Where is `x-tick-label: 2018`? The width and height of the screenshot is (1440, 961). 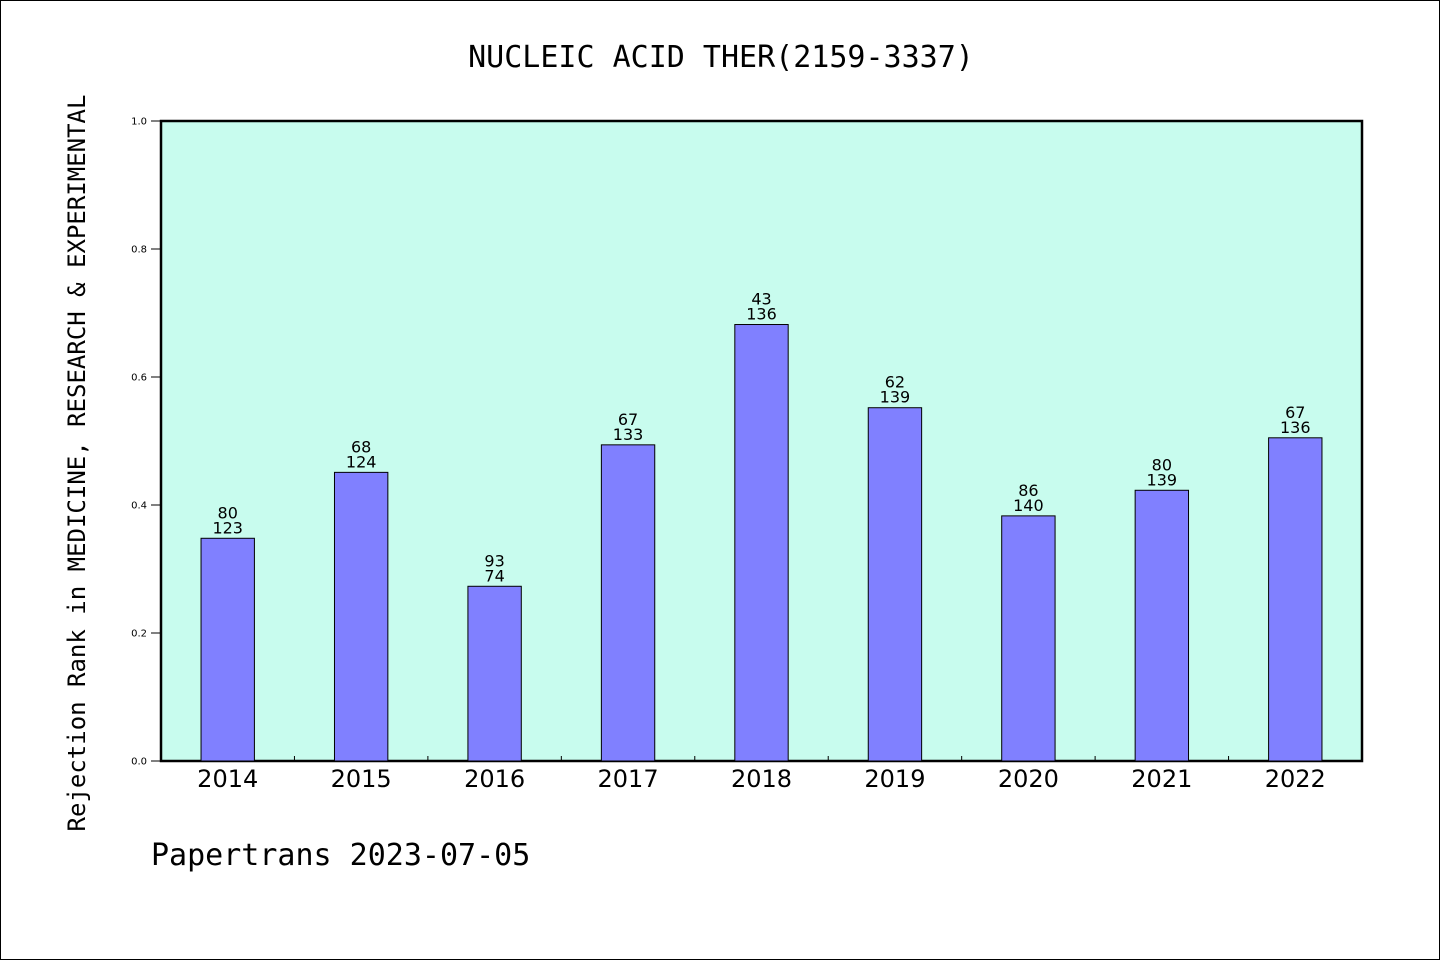 x-tick-label: 2018 is located at coordinates (761, 779).